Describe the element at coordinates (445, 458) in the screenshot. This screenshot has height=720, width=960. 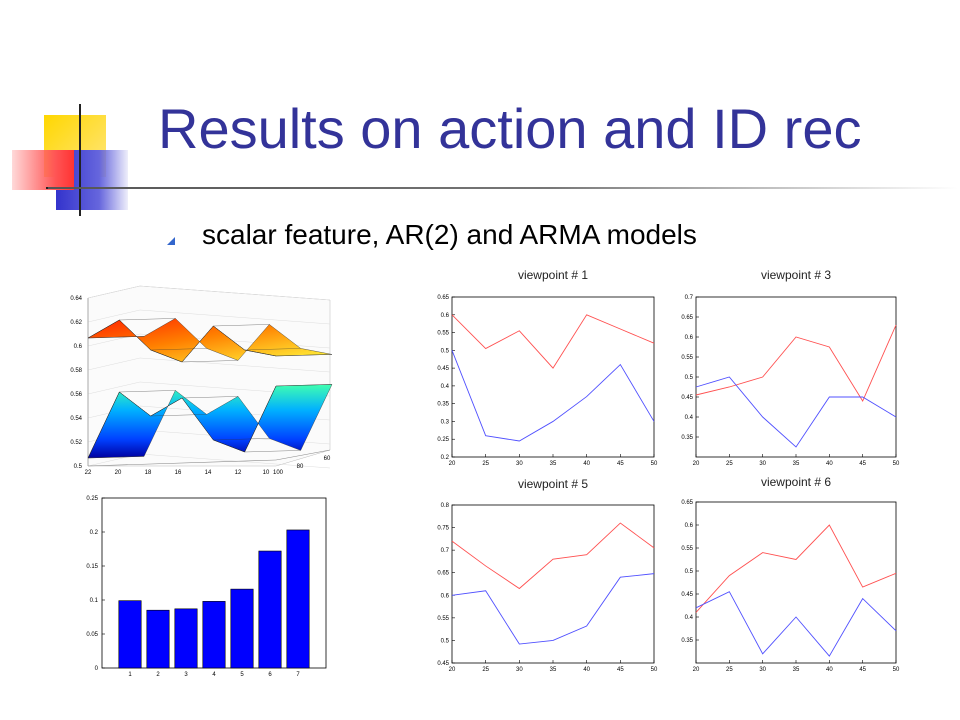
I see `y-tick-label: 0.2` at that location.